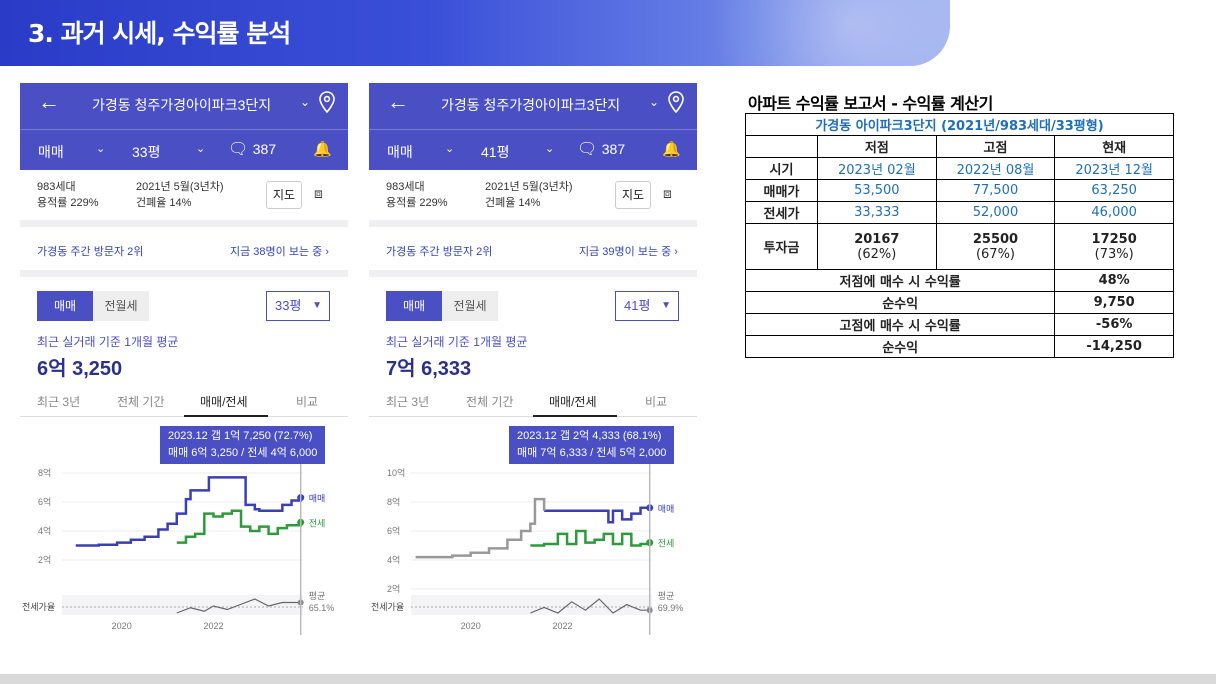 The height and width of the screenshot is (684, 1216). I want to click on page-title: 3. 과거 시세, 수익률 분석, so click(159, 33).